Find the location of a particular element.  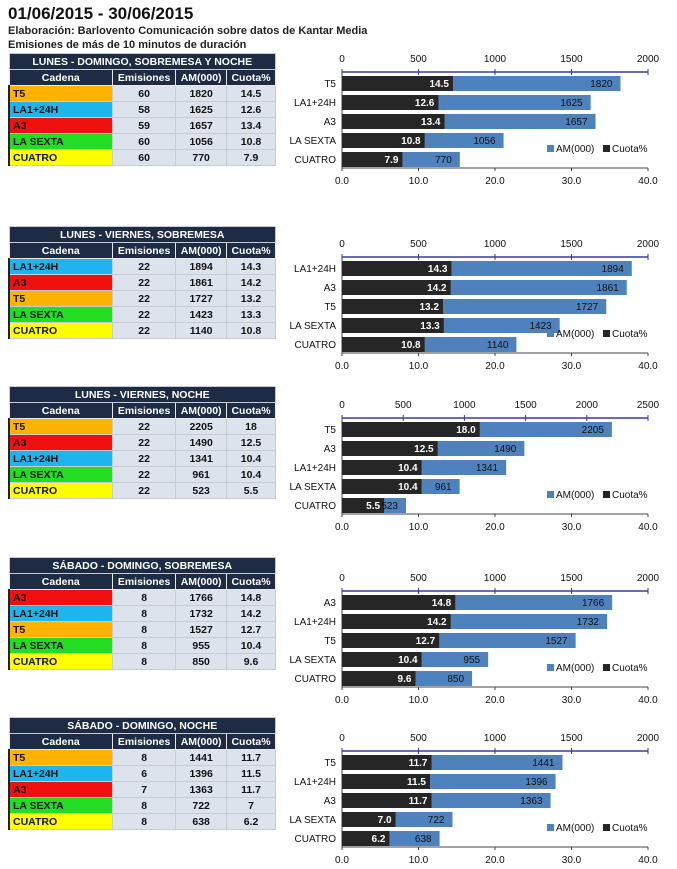

am-cell: 1341 is located at coordinates (201, 458).